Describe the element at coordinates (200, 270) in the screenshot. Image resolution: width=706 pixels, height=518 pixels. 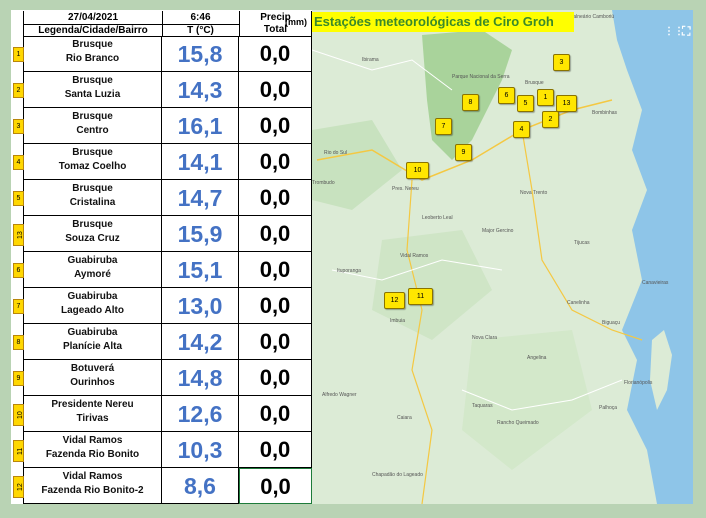
I see `temperature-cell: 15,1` at that location.